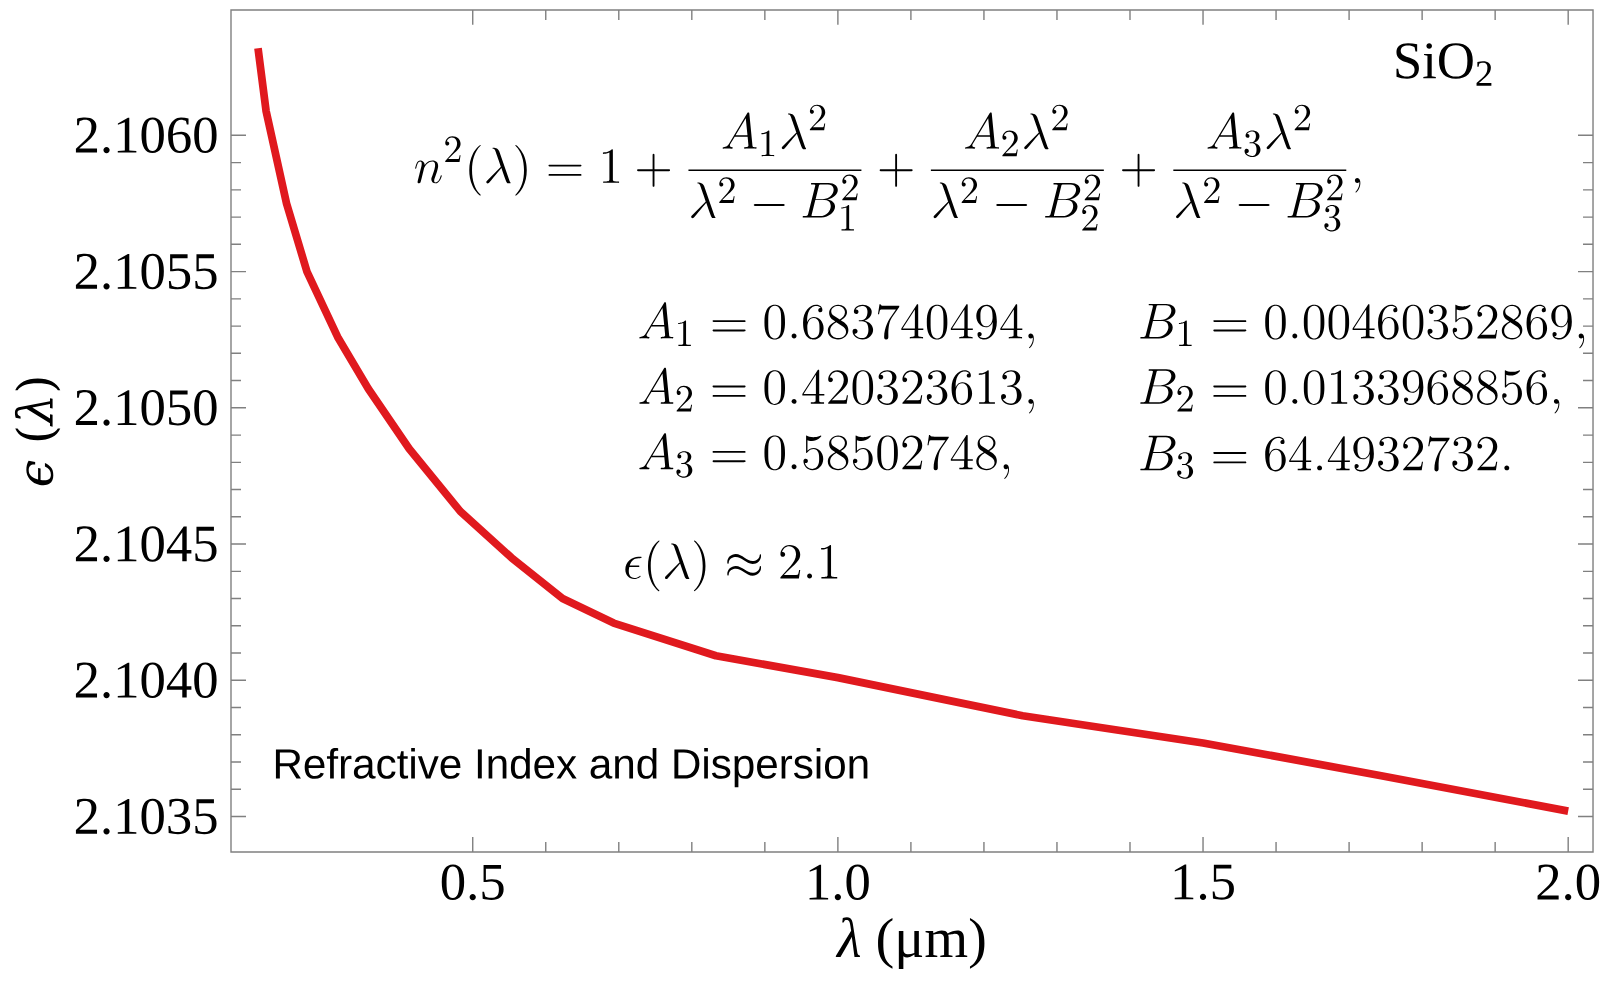  I want to click on x-axis-title: λ (μm), so click(910, 943).